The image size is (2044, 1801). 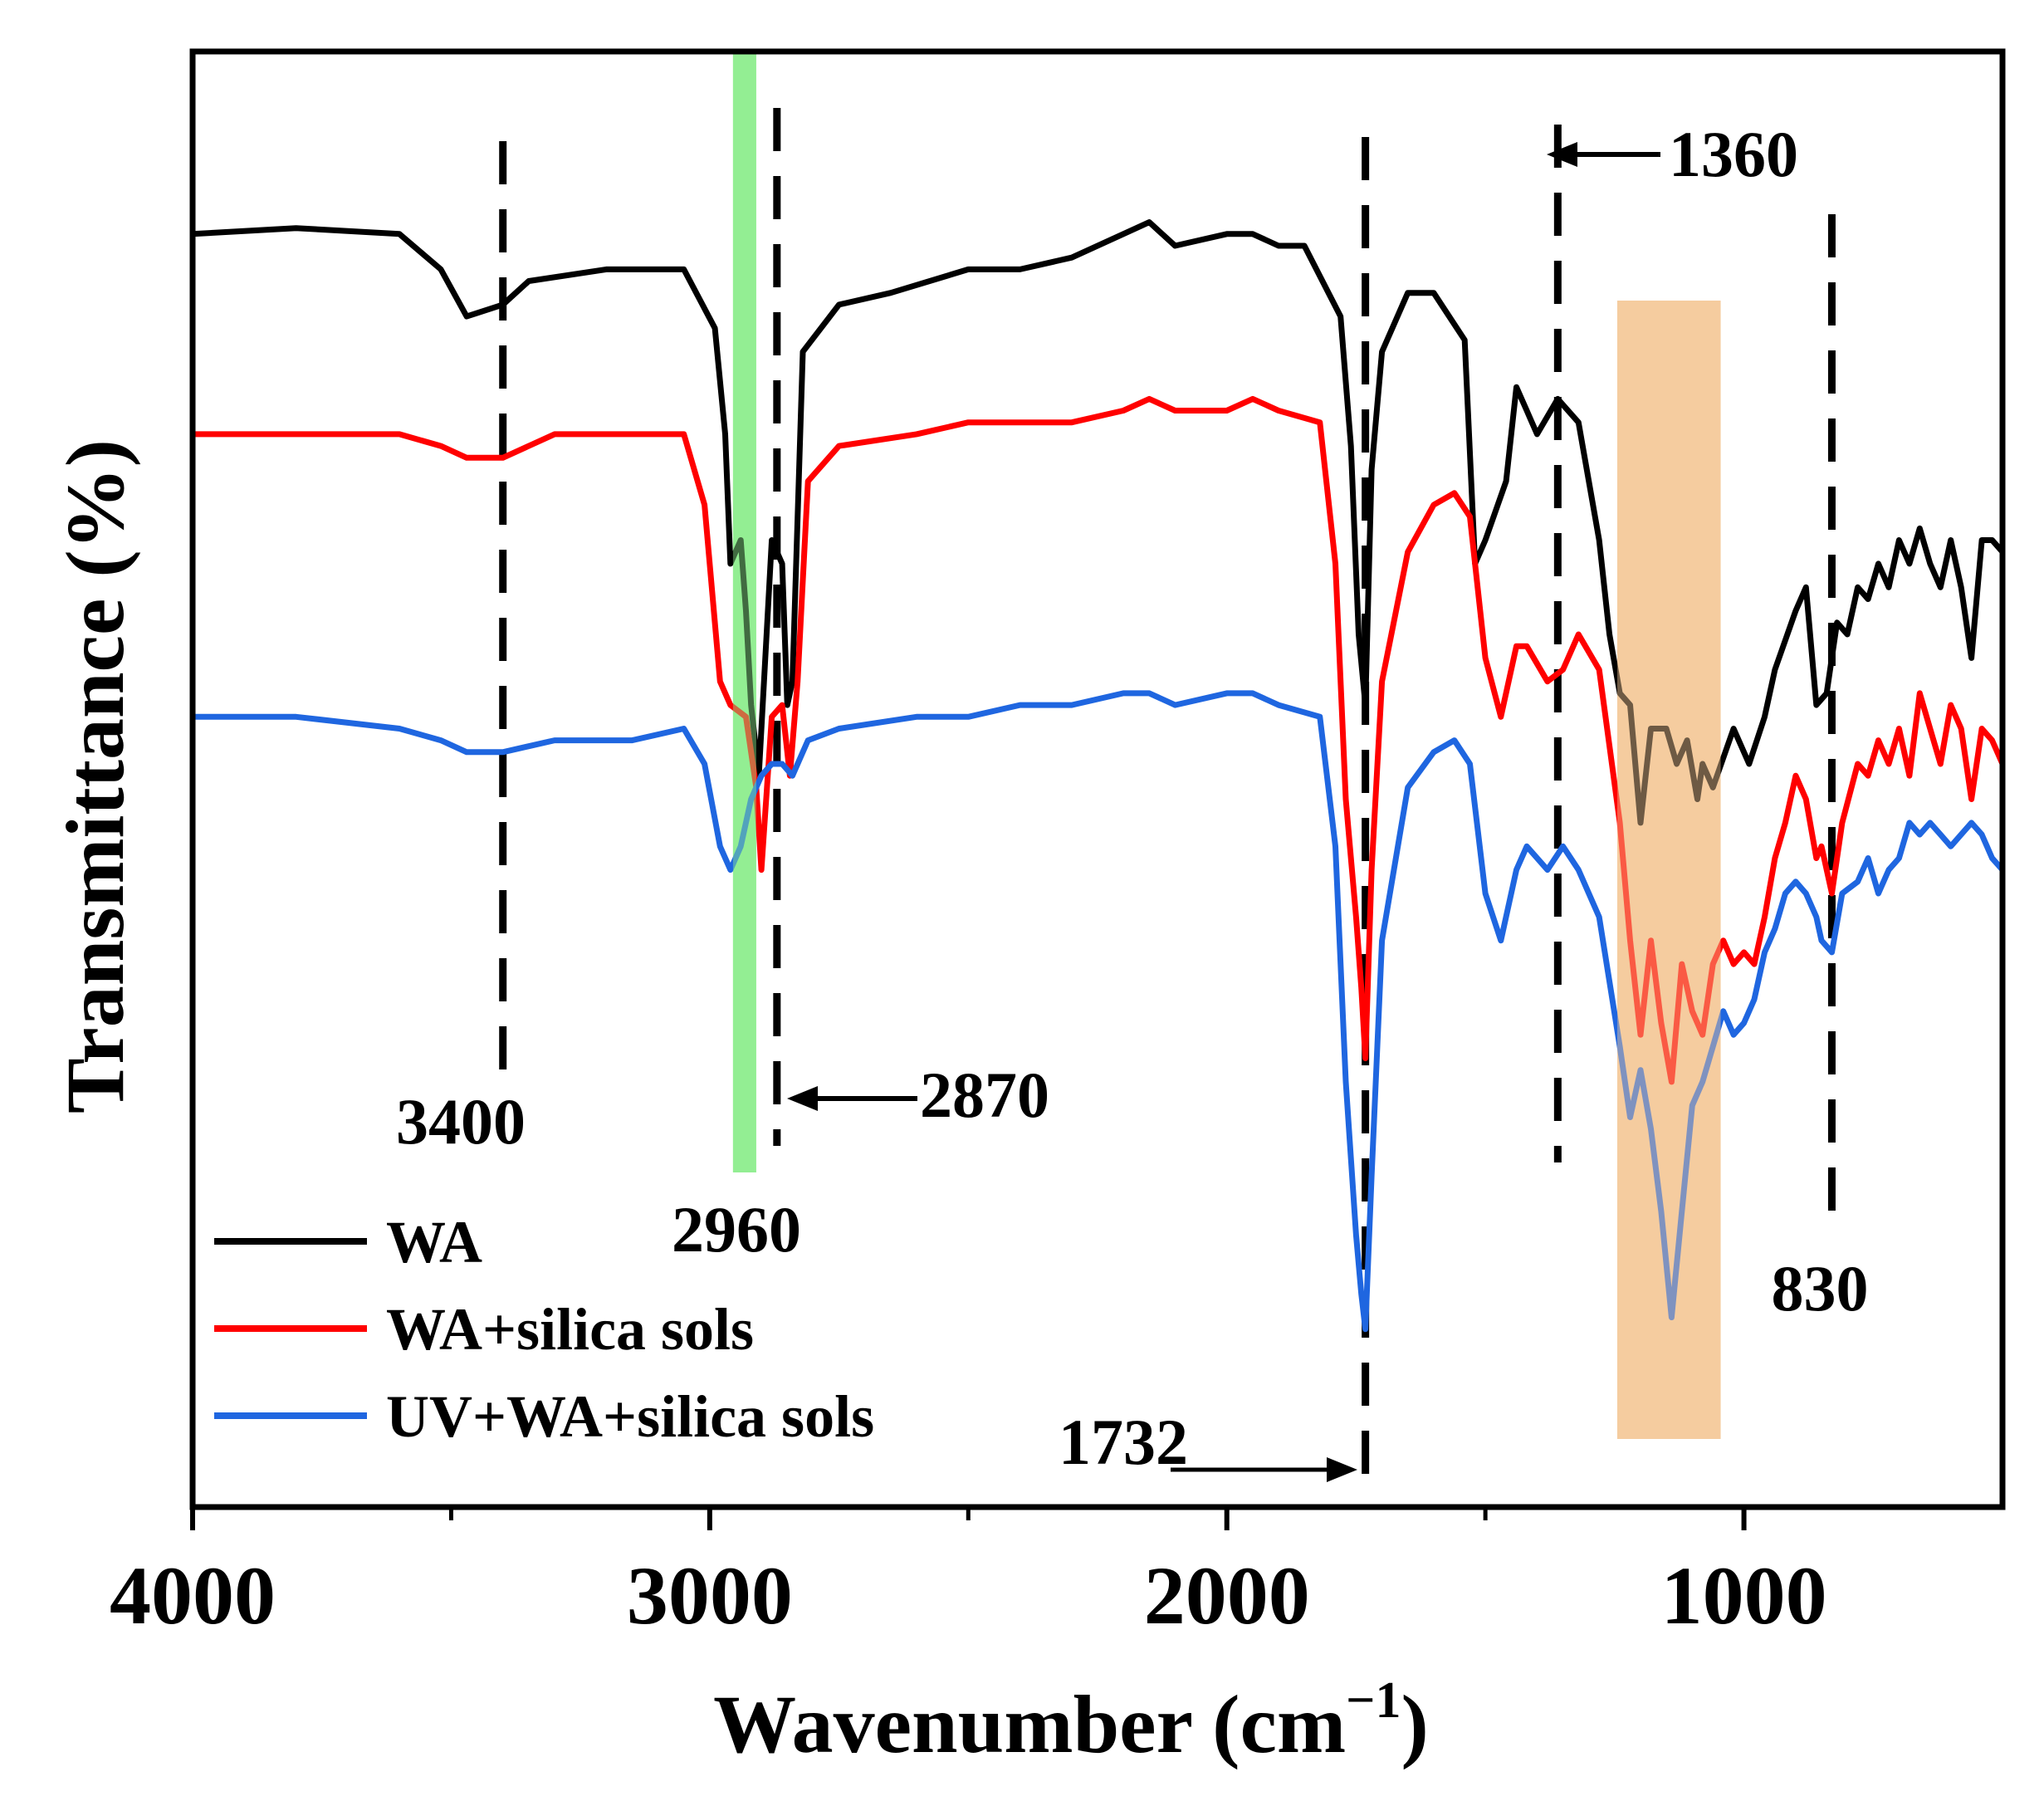 I want to click on x-tick-label: 1000, so click(x=1744, y=1595).